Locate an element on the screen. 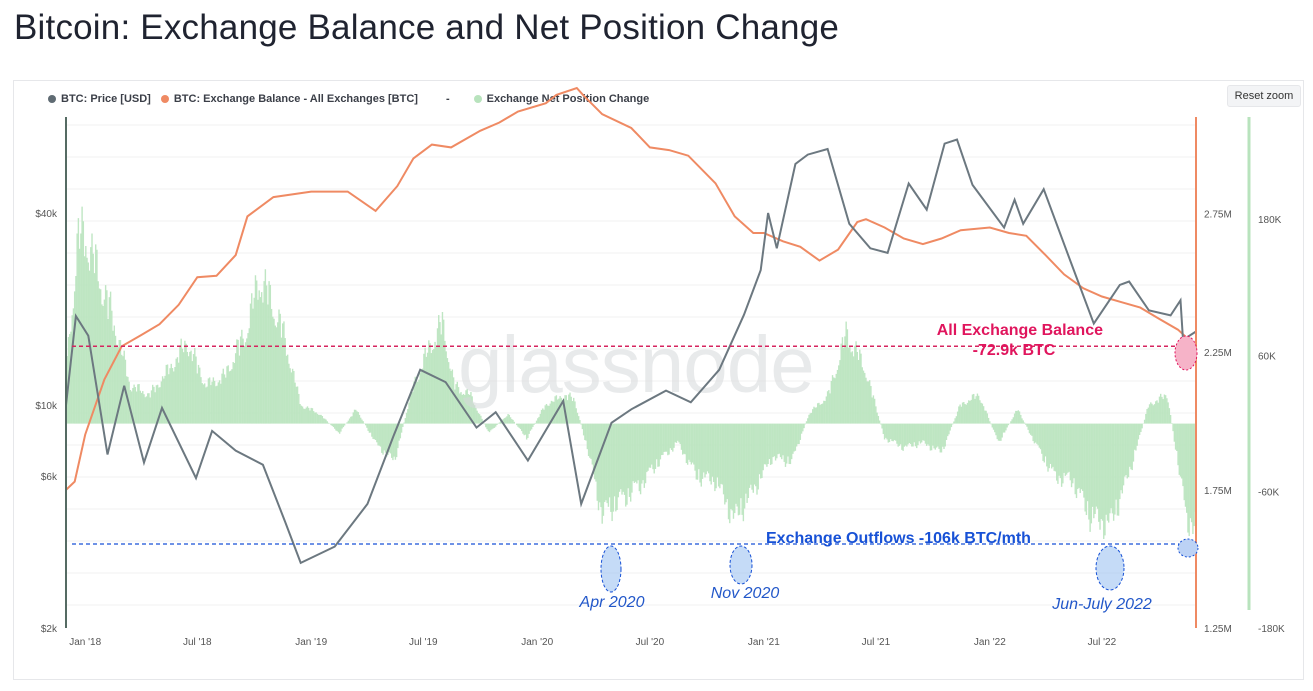  x-tick-label: Jul '19 is located at coordinates (423, 642).